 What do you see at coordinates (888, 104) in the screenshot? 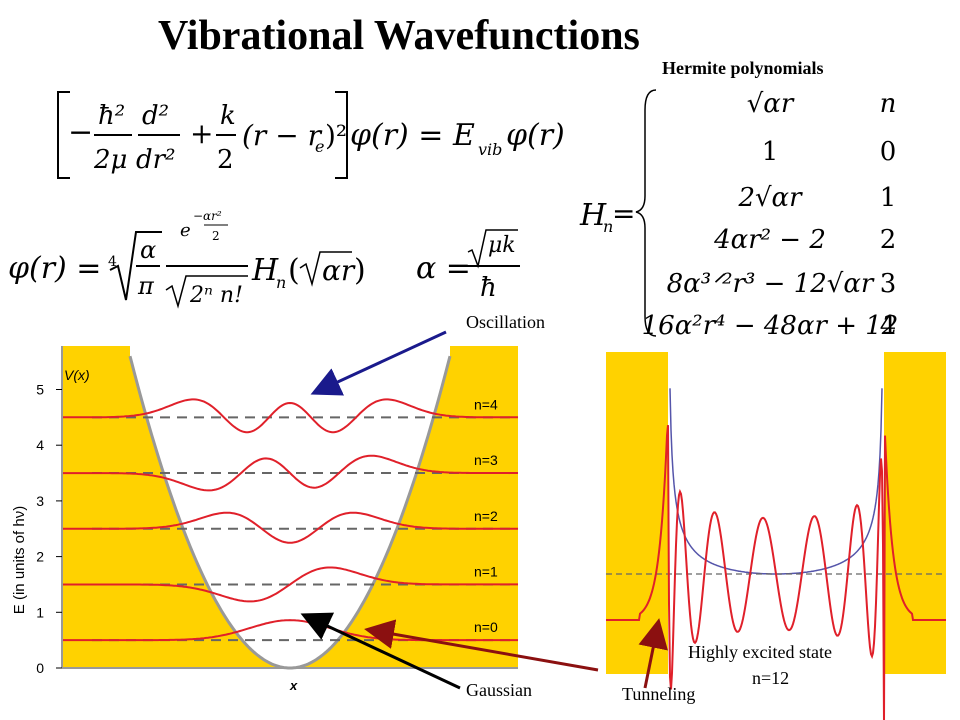
I see `hermite-n: n` at bounding box center [888, 104].